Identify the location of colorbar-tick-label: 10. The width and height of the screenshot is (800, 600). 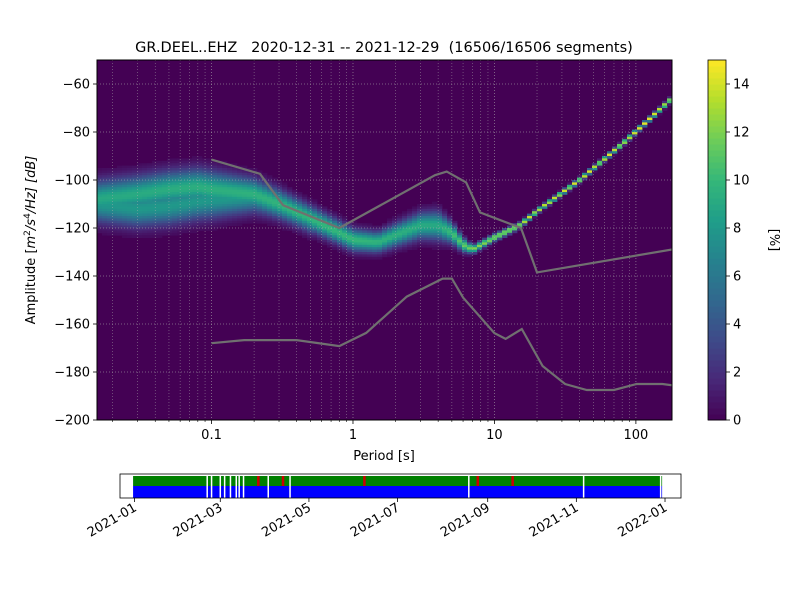
(741, 181).